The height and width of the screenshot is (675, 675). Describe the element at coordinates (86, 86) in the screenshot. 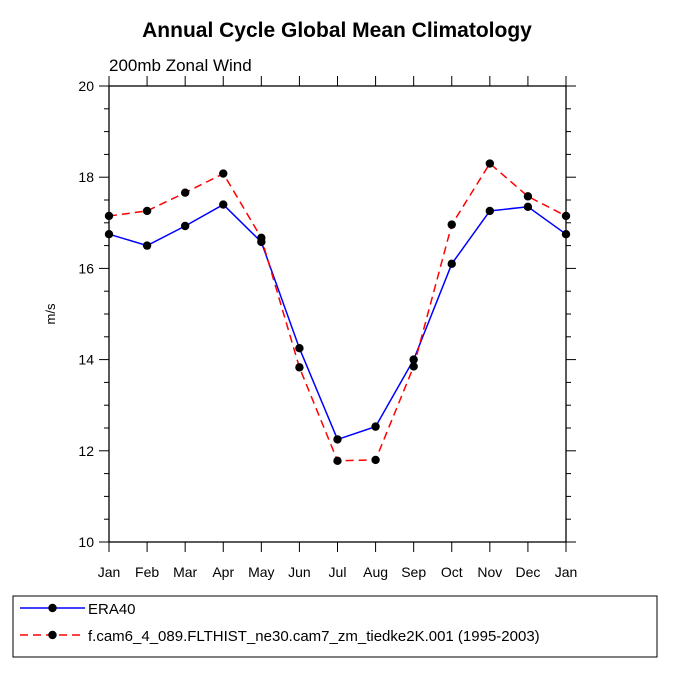

I see `y-tick-label: 20` at that location.